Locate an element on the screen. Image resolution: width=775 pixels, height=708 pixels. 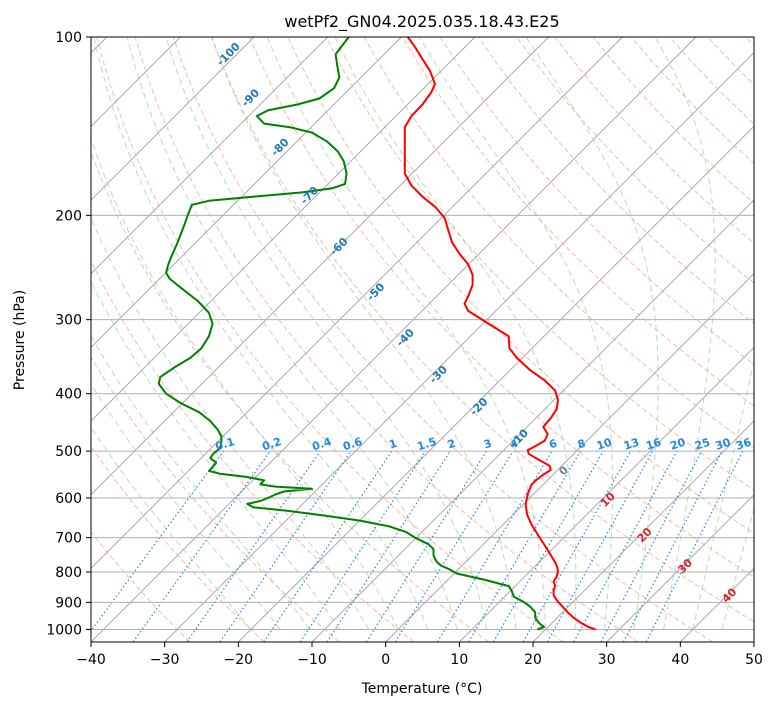
isotherm-label: -40 is located at coordinates (405, 337).